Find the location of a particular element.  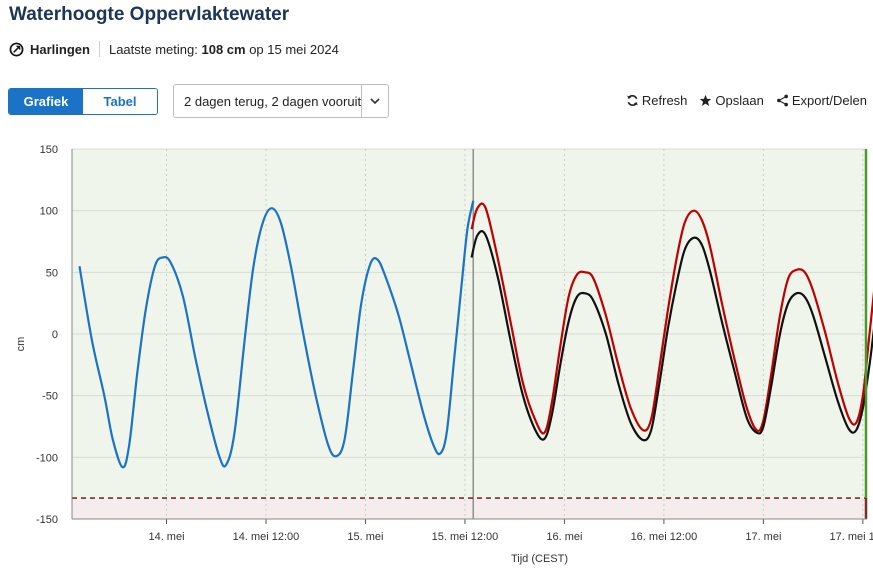

x-tick-label: 15. mei is located at coordinates (365, 537).